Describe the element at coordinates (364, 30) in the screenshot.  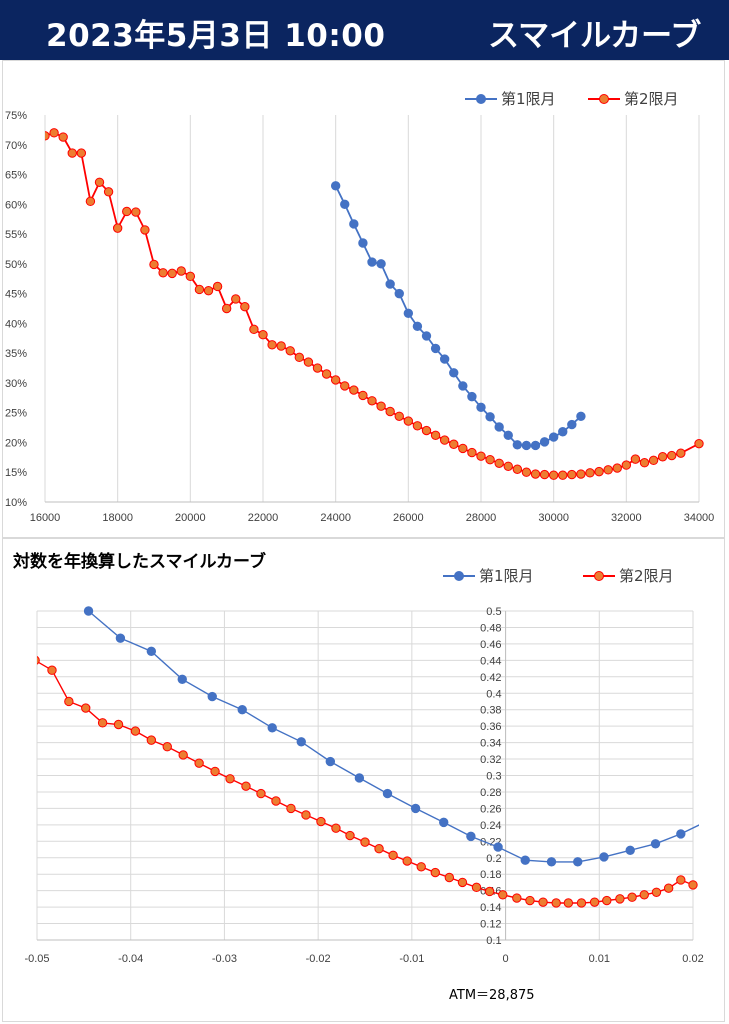
I see `header-bar: 2023年5月3日 10:00 スマイルカーブ` at that location.